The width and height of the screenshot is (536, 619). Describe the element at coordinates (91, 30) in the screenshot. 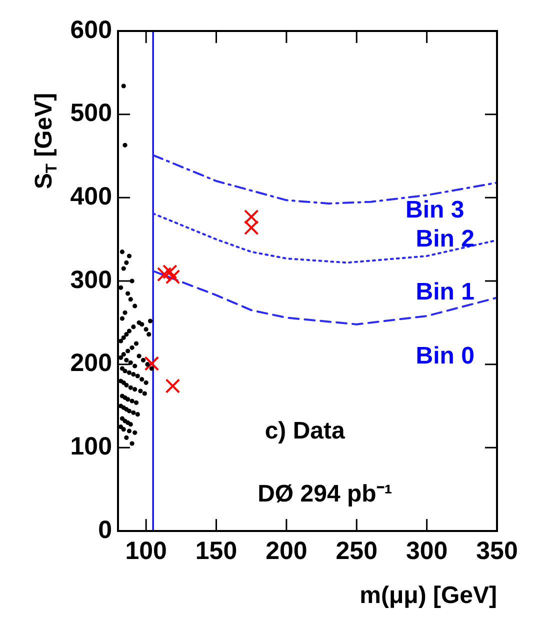

I see `y-tick-label: 600` at that location.